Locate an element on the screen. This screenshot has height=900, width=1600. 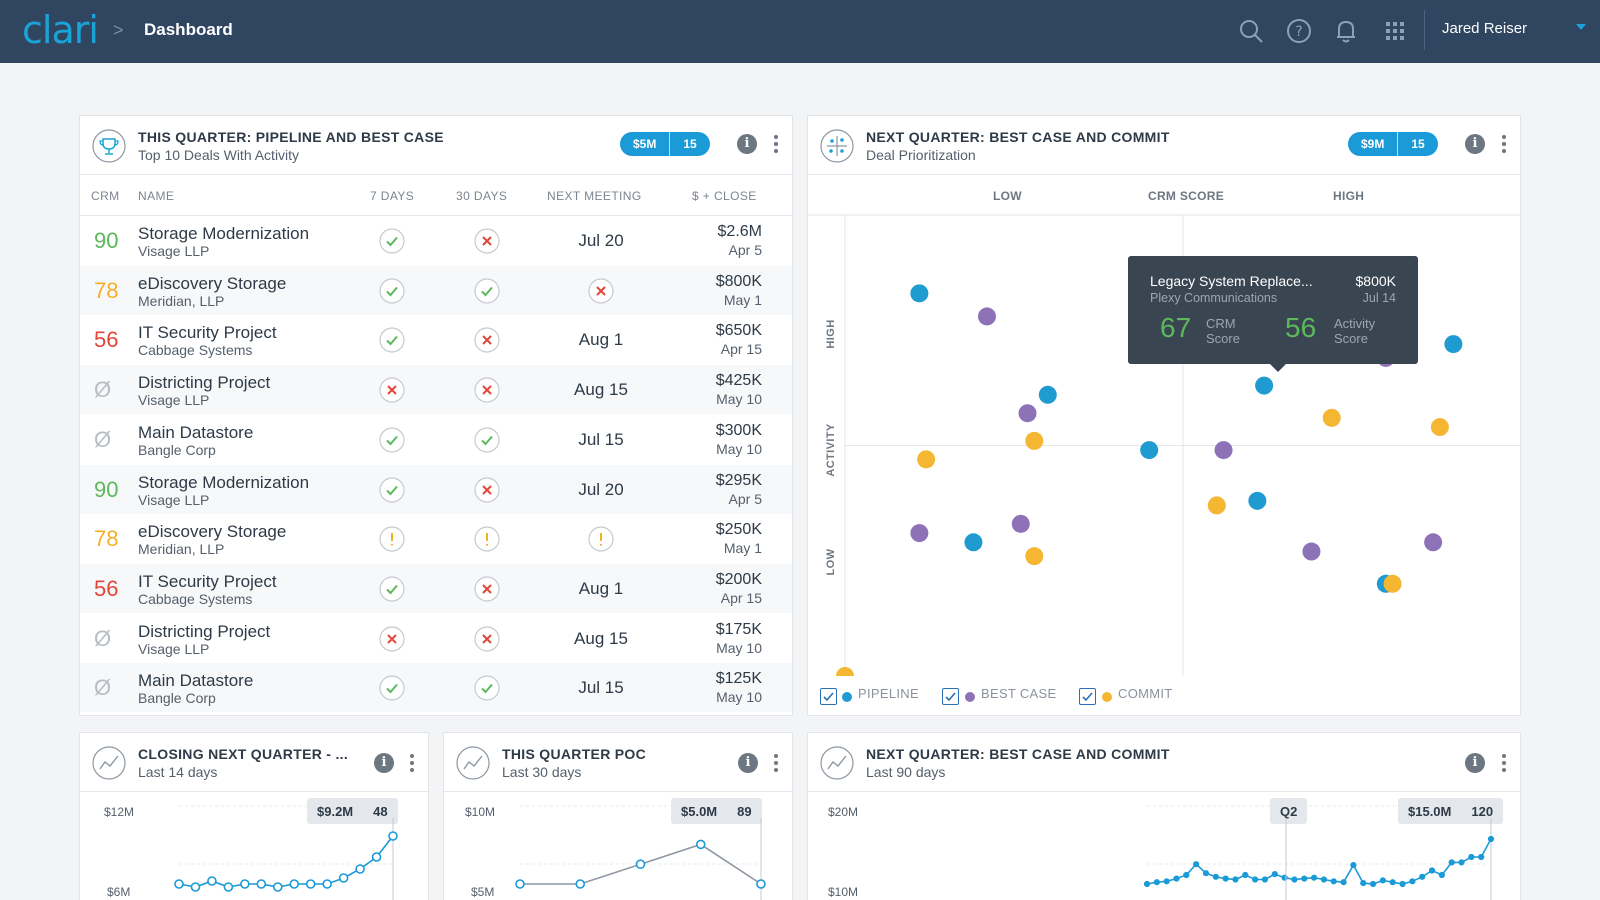
clari-logo: clari is located at coordinates (60, 30).